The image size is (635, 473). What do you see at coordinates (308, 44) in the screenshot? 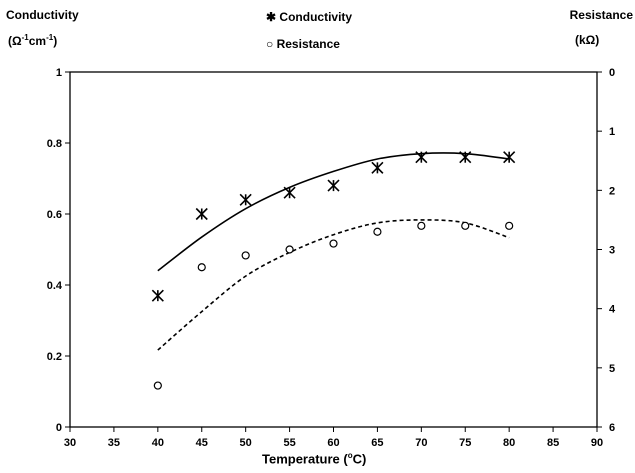
I see `legend-label-resistance: Resistance` at bounding box center [308, 44].